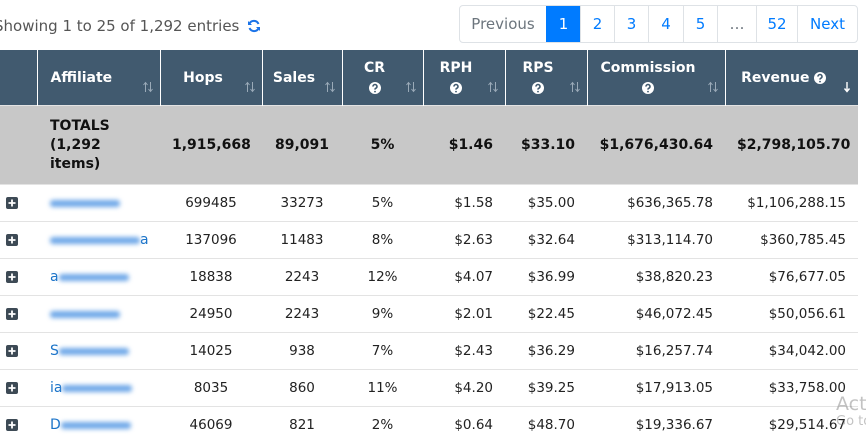 The height and width of the screenshot is (436, 866). Describe the element at coordinates (98, 421) in the screenshot. I see `affiliate-cell: D` at that location.